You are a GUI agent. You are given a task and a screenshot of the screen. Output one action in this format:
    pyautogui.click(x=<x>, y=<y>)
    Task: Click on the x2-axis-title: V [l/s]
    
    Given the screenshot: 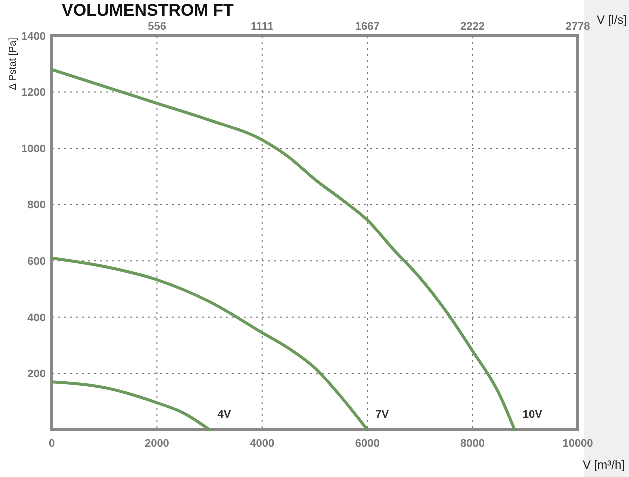 What is the action you would take?
    pyautogui.click(x=611, y=20)
    